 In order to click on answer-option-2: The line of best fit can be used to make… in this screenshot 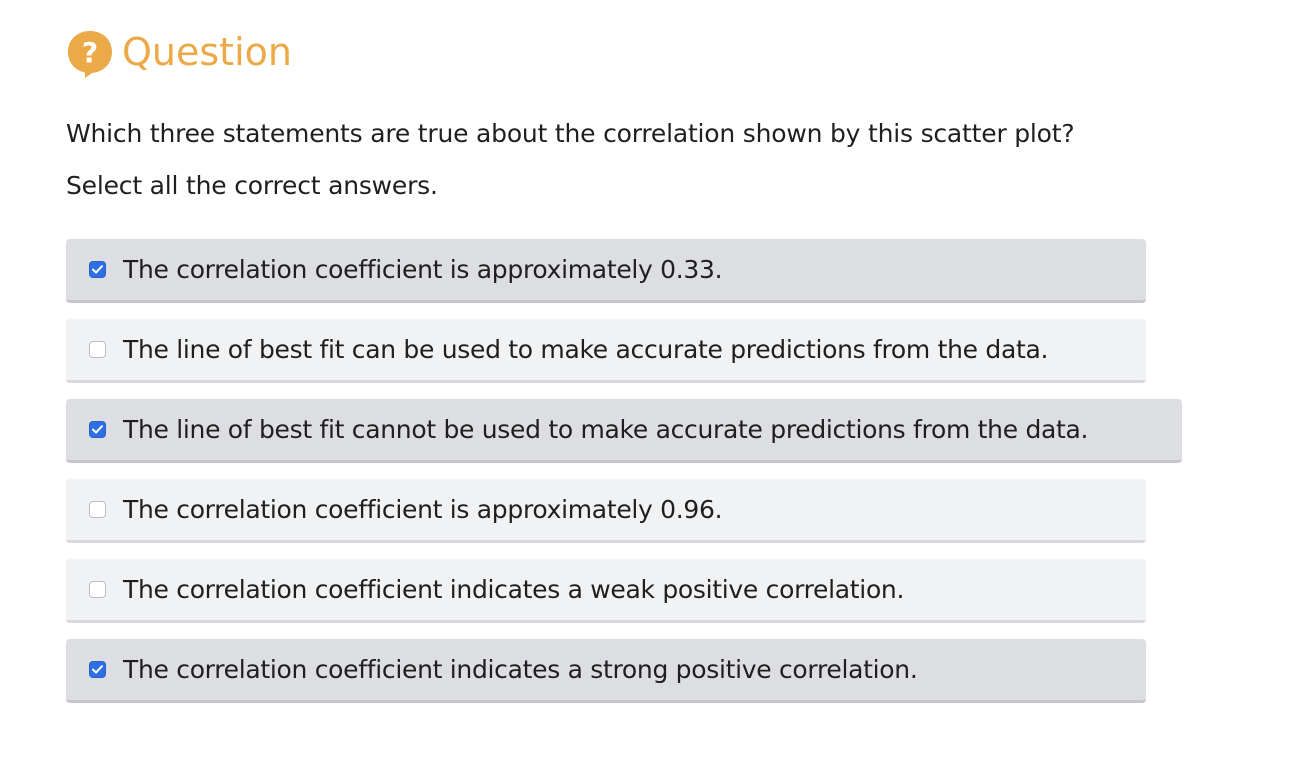, I will do `click(606, 351)`.